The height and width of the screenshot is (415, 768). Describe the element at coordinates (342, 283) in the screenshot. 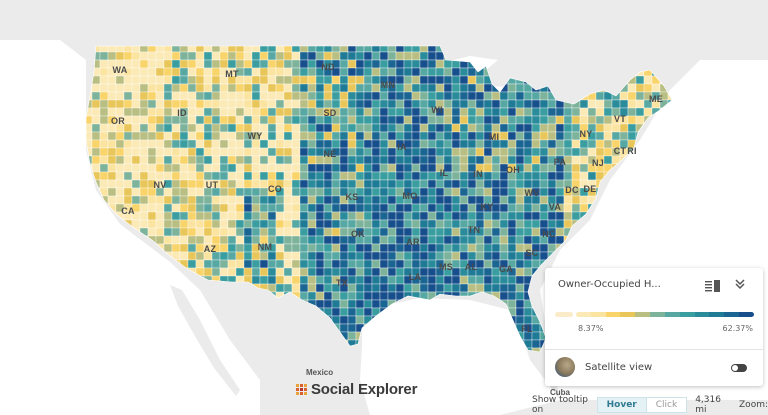

I see `state-label-tx: TX` at that location.